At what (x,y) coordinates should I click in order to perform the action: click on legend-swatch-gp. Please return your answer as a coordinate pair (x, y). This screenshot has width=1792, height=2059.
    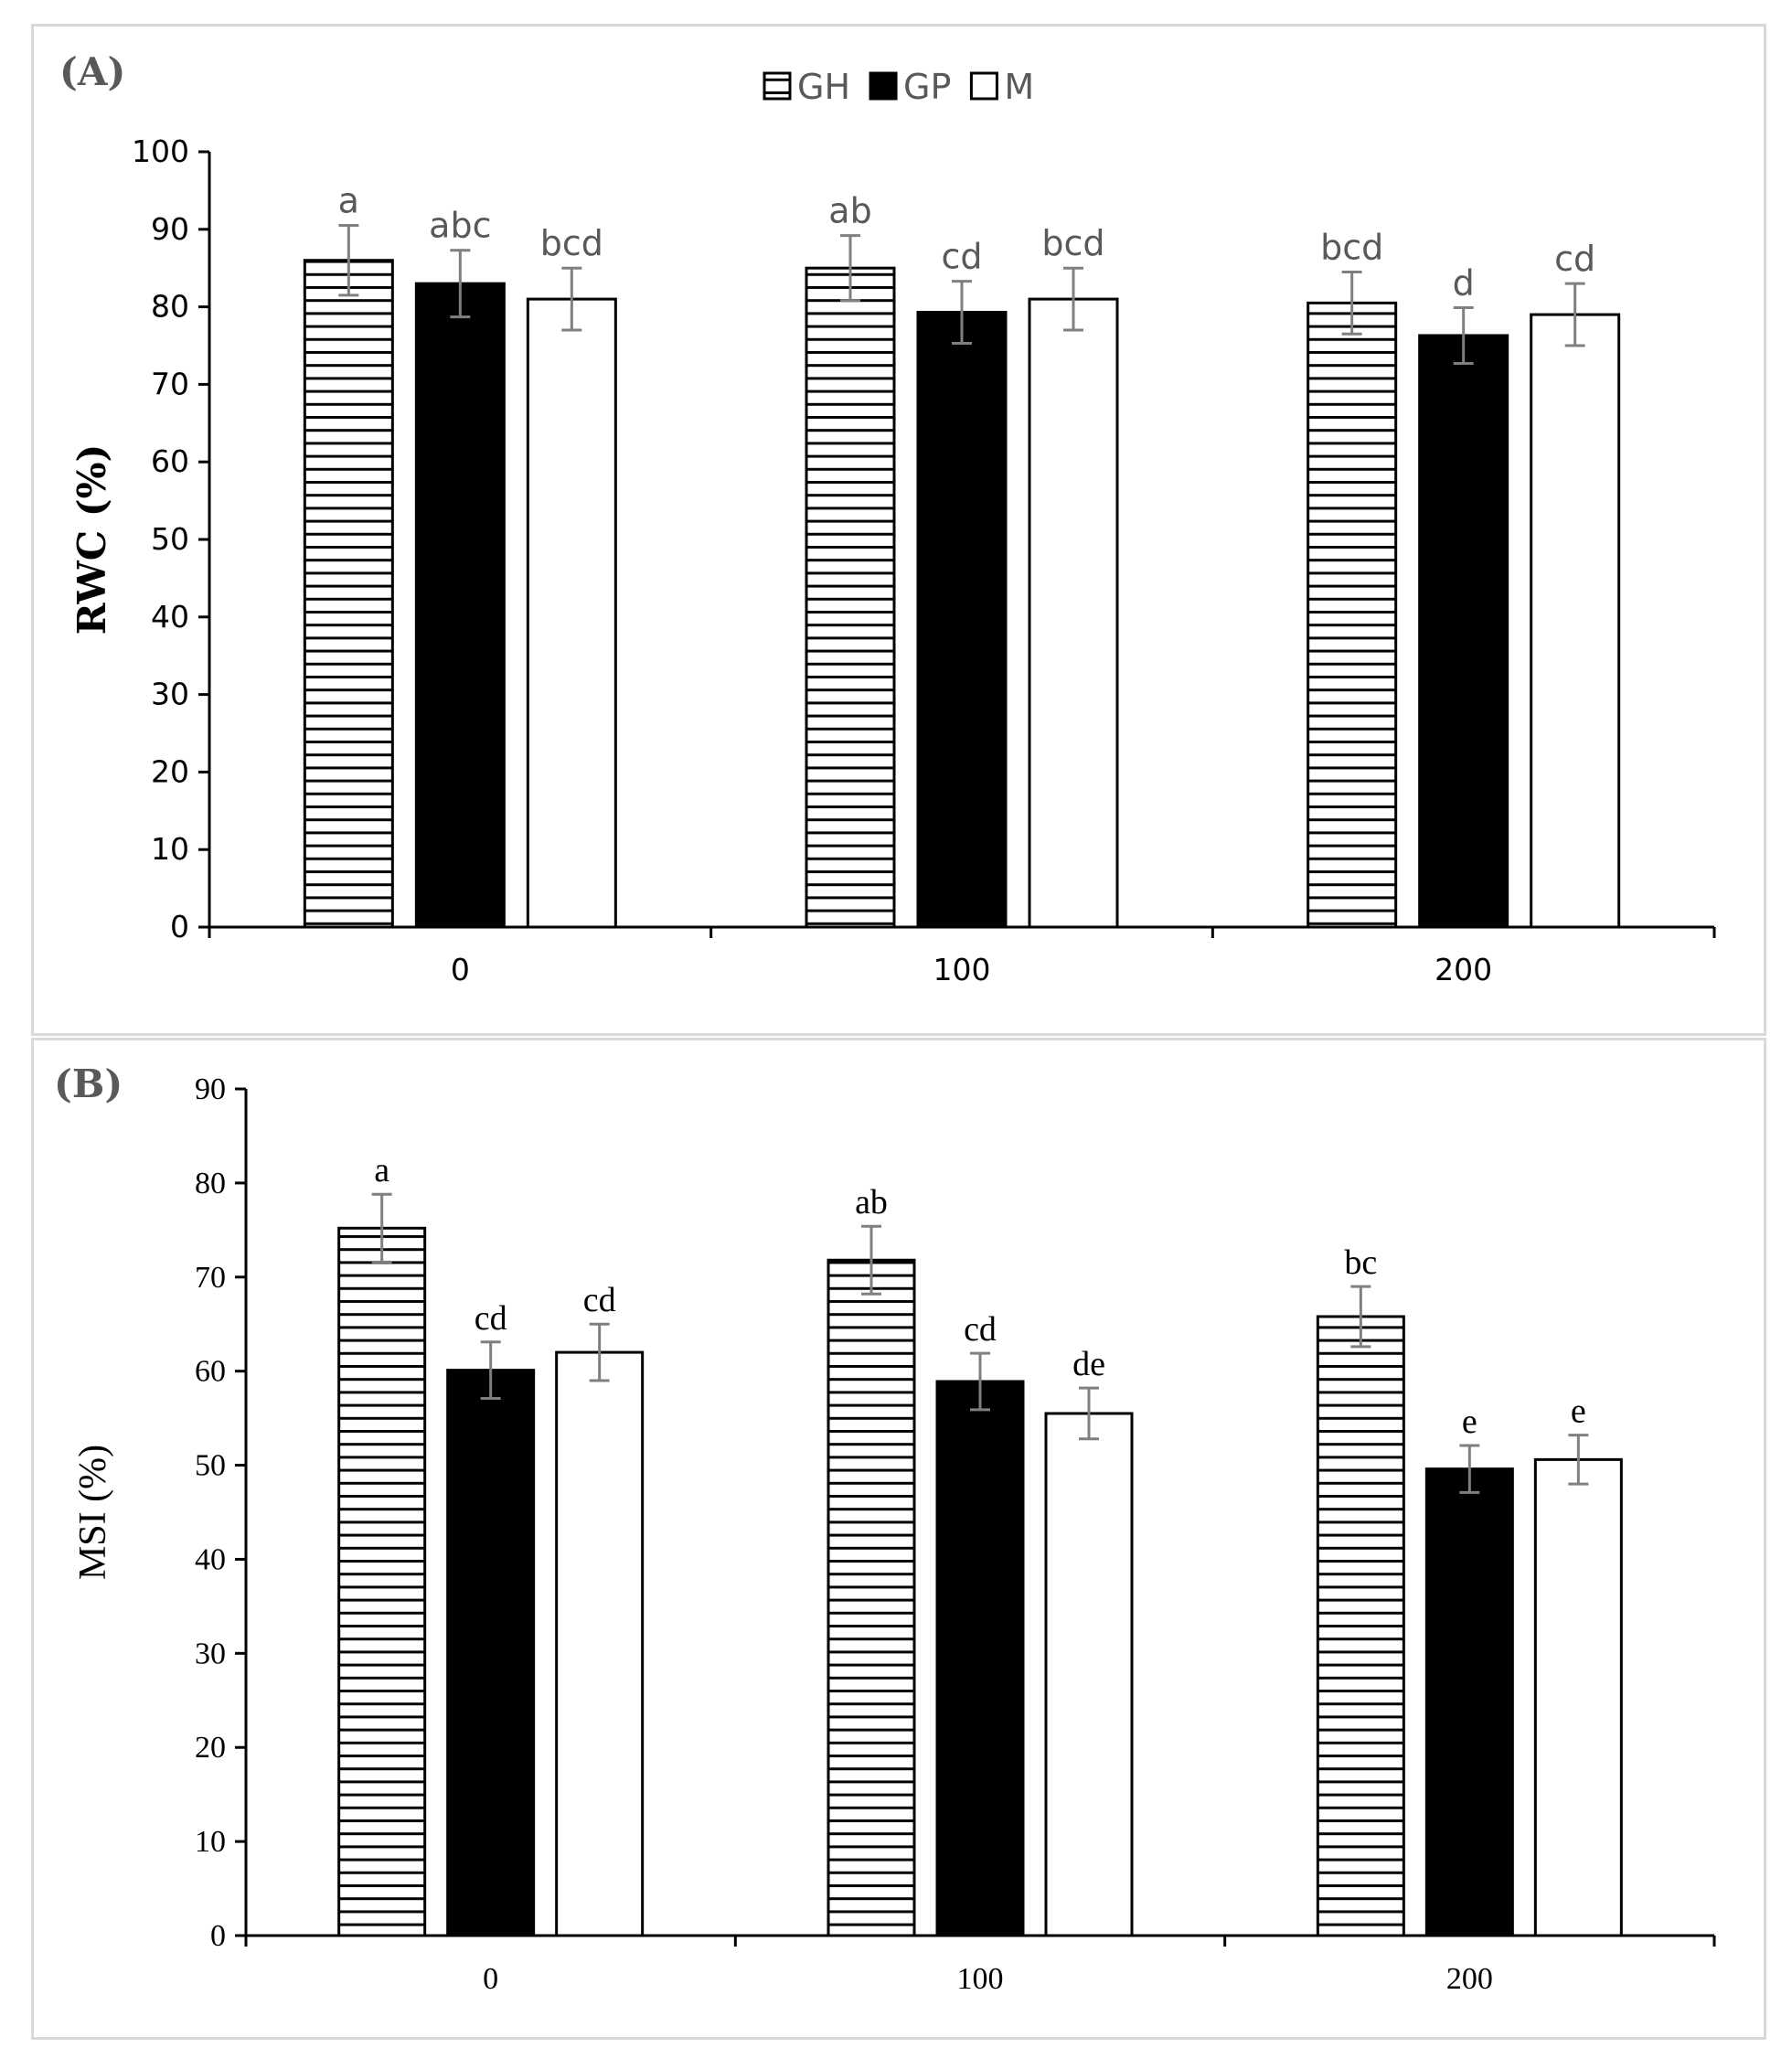
    Looking at the image, I should click on (883, 86).